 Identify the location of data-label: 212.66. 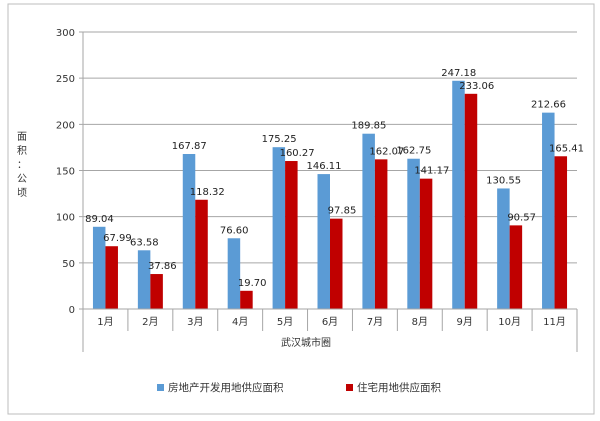
(548, 105).